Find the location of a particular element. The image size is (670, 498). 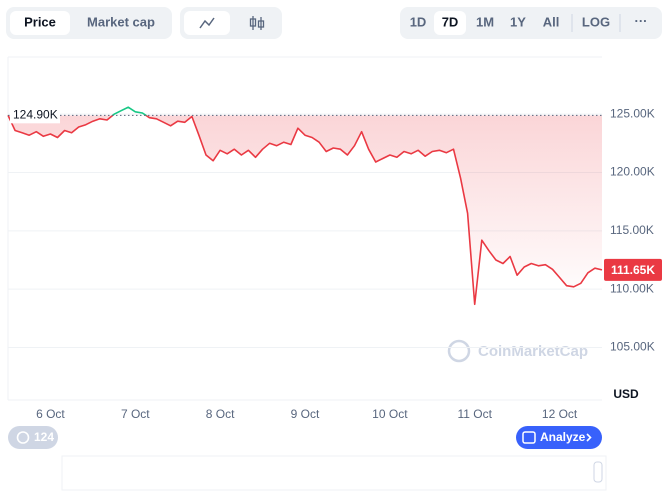

x-tick-label: 9 Oct is located at coordinates (305, 414).